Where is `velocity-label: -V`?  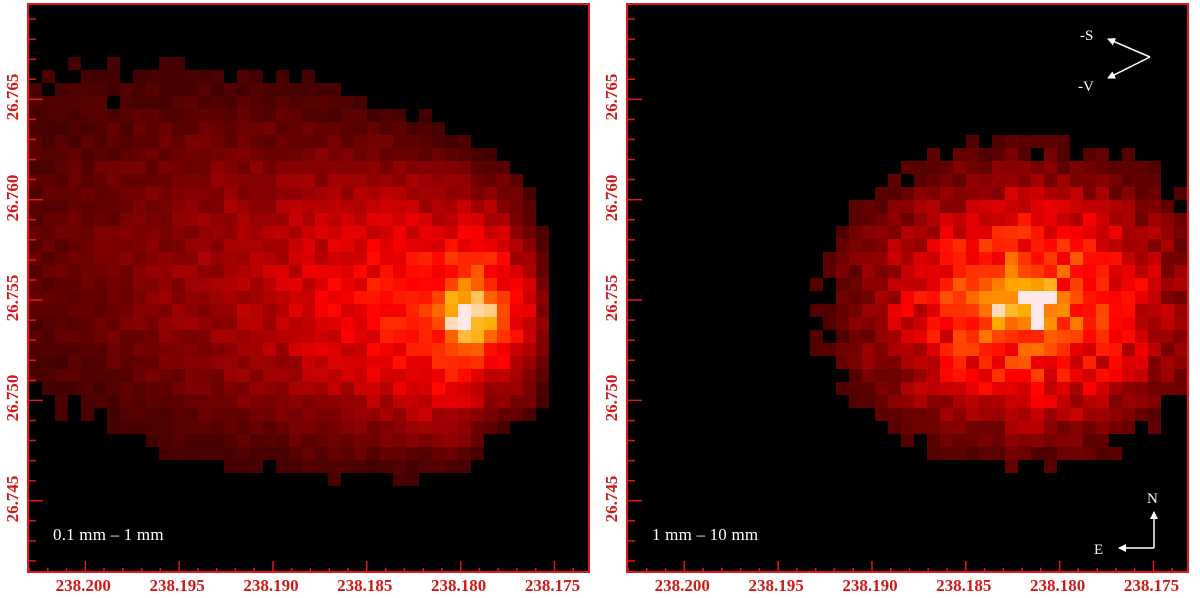
velocity-label: -V is located at coordinates (1086, 87).